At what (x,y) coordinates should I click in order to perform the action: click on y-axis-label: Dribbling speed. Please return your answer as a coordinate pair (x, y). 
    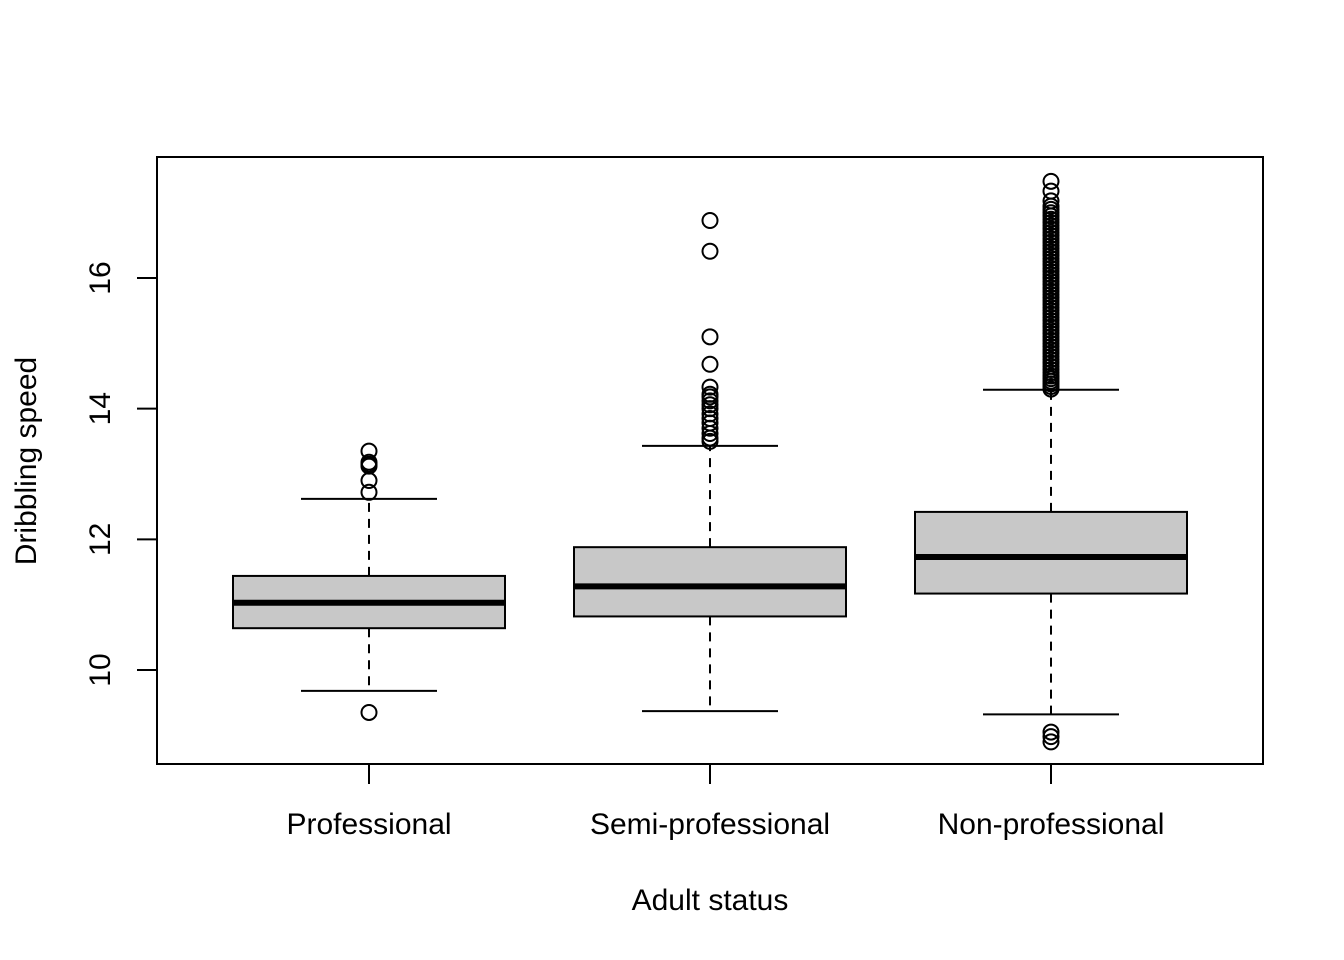
    Looking at the image, I should click on (26, 461).